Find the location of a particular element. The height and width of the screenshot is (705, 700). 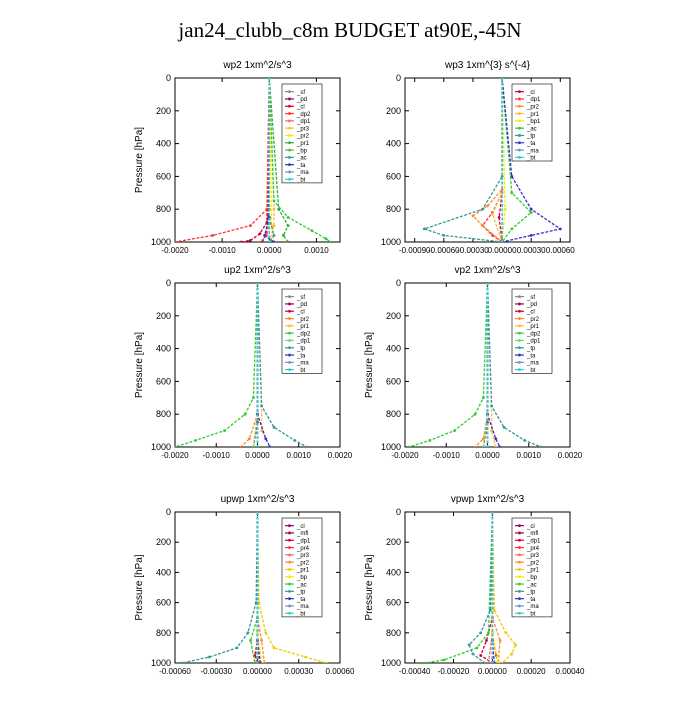

legend-label: _dp2 is located at coordinates (303, 115).